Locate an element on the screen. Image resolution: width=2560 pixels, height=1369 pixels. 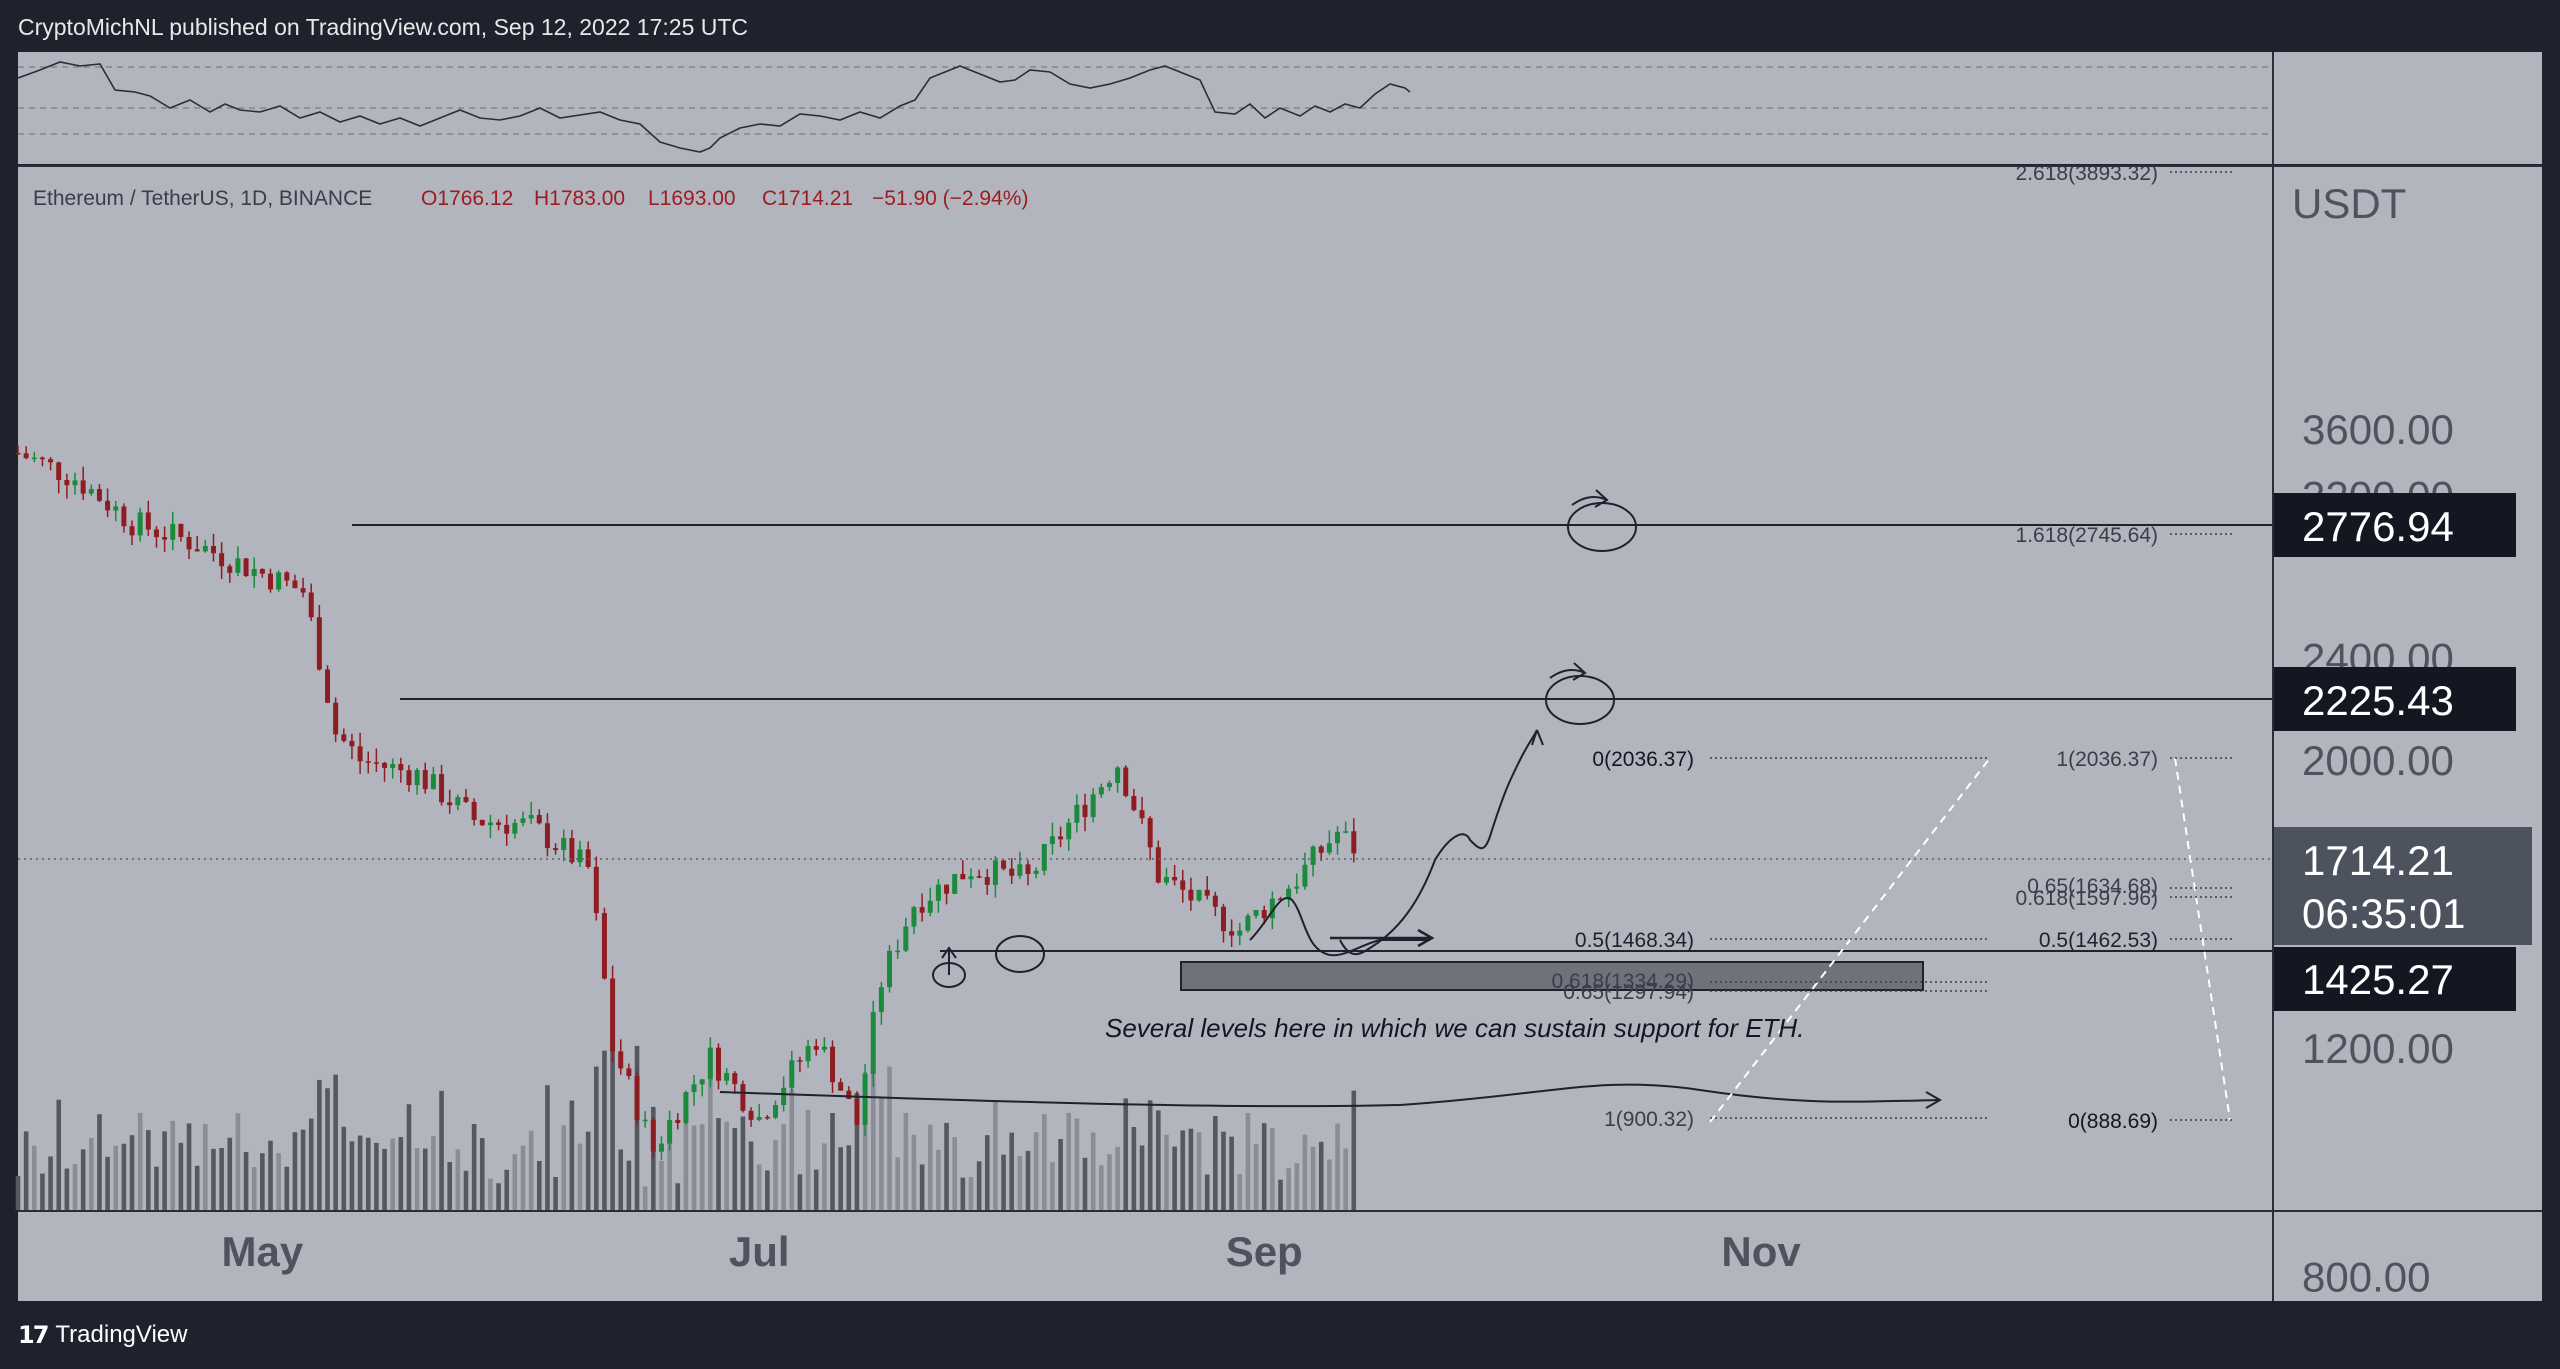
tradingview-logo: 17 TradingView is located at coordinates (102, 1335).